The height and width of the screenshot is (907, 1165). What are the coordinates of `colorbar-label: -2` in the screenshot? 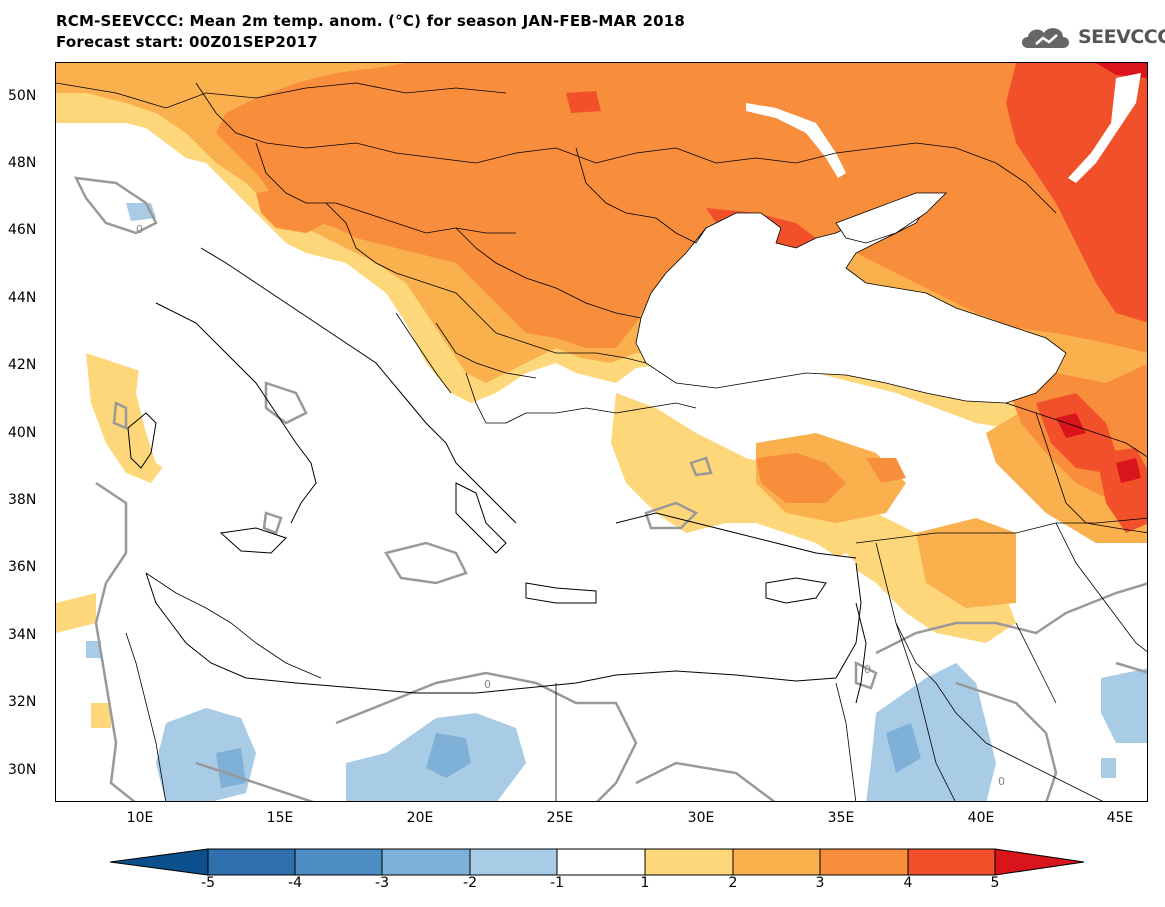 It's located at (470, 883).